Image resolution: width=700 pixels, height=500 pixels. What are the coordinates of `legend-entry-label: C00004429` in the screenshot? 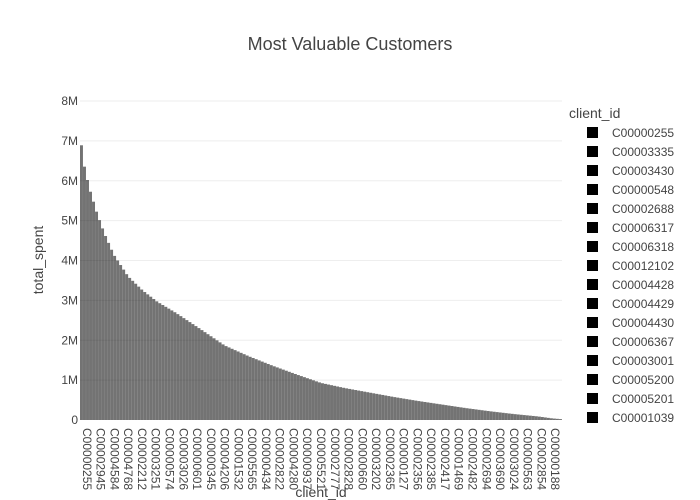 It's located at (643, 304).